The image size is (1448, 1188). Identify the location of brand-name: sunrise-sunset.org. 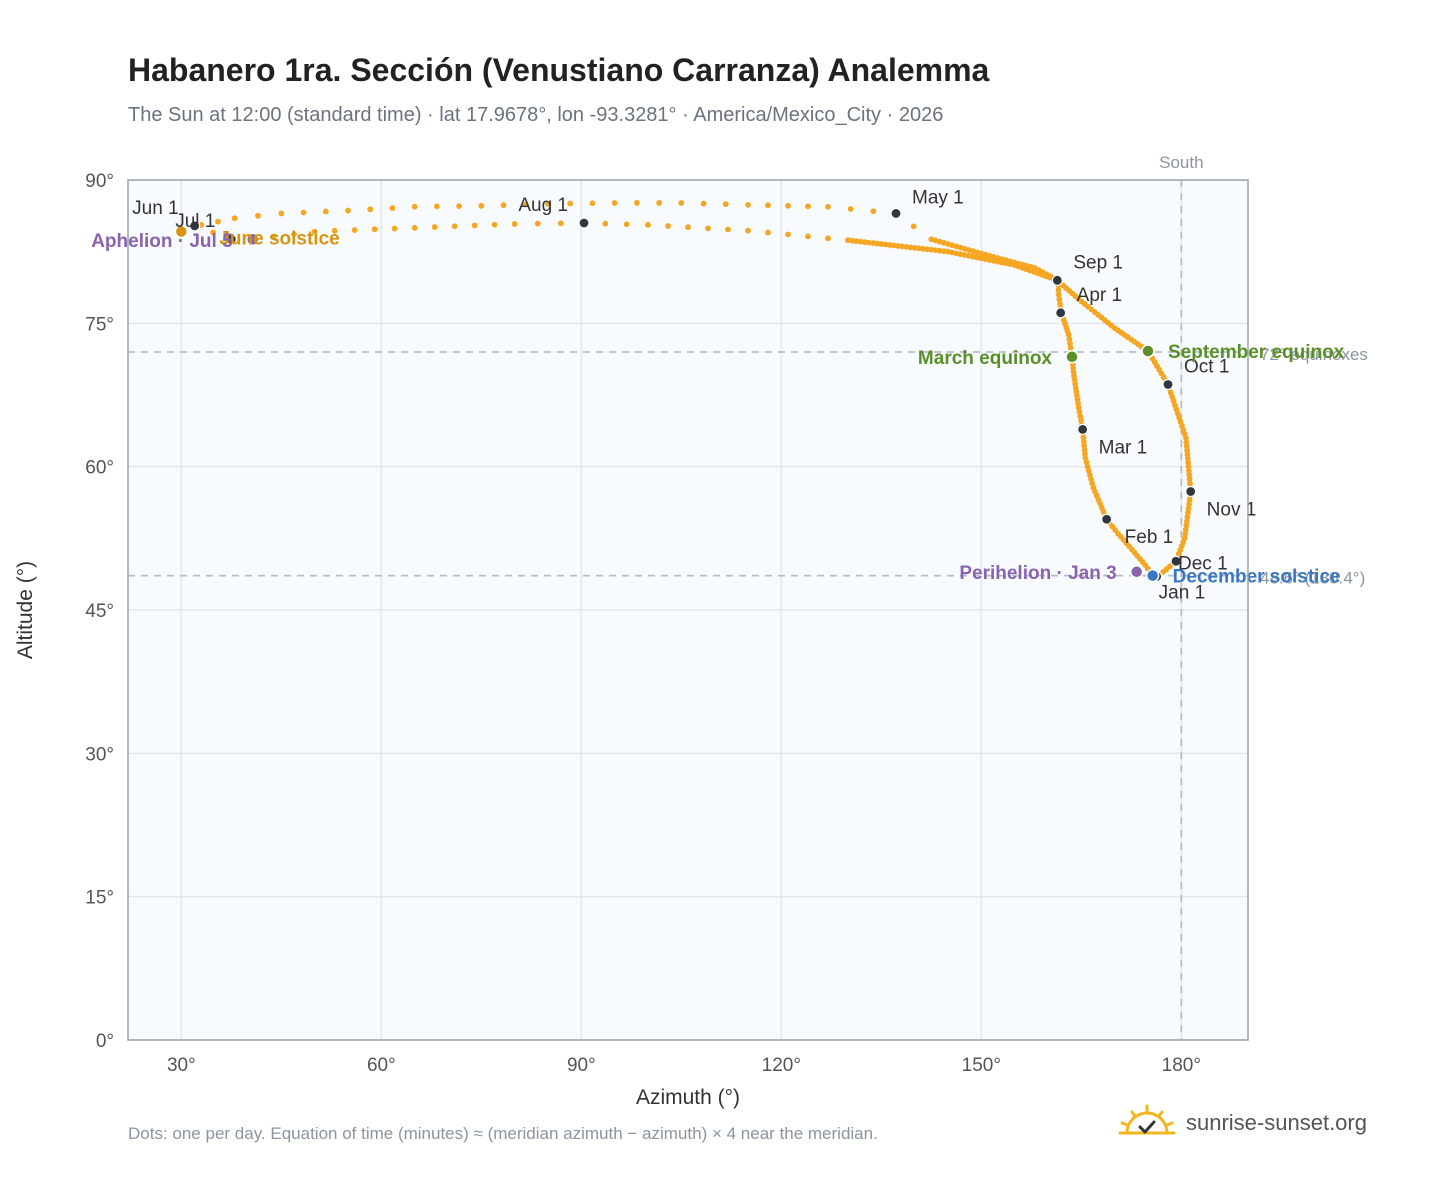
(1276, 1122).